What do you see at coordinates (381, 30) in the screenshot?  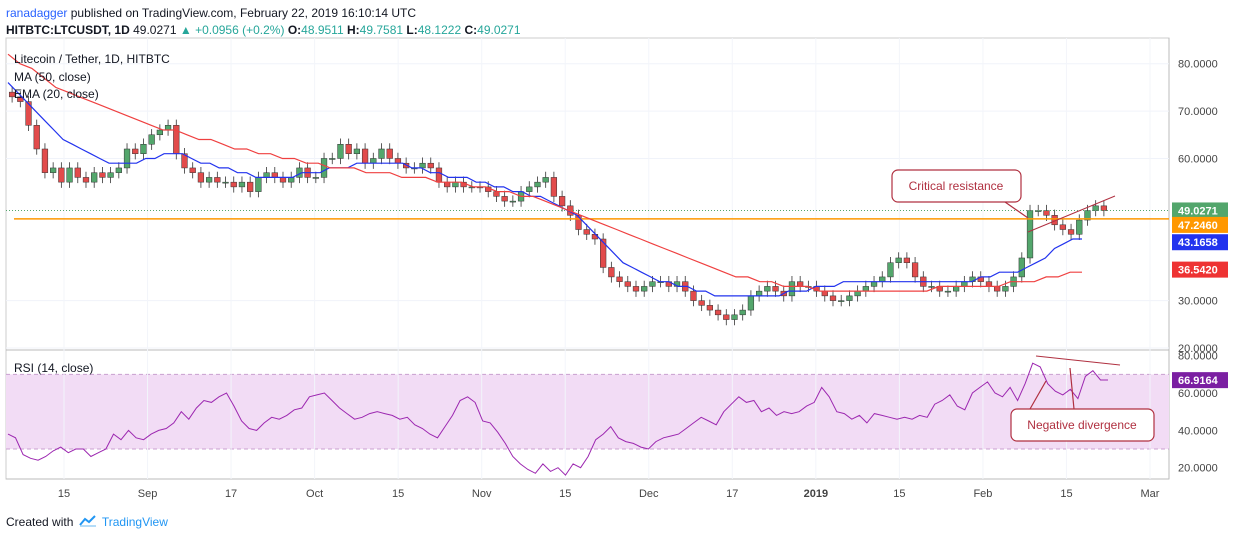 I see `high-value: 49.7581` at bounding box center [381, 30].